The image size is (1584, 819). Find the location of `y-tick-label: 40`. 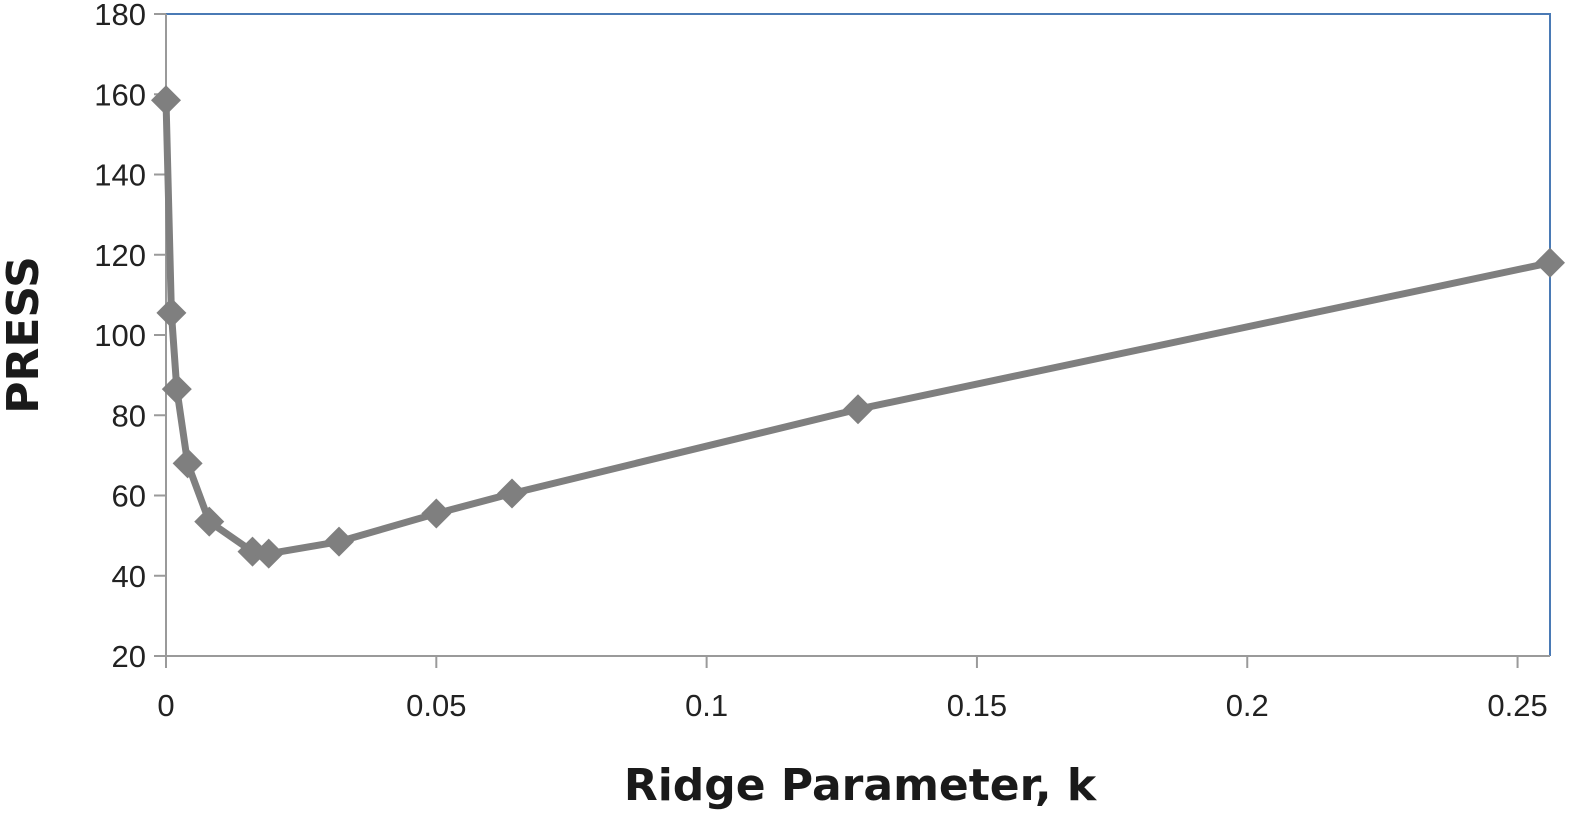

y-tick-label: 40 is located at coordinates (129, 576).